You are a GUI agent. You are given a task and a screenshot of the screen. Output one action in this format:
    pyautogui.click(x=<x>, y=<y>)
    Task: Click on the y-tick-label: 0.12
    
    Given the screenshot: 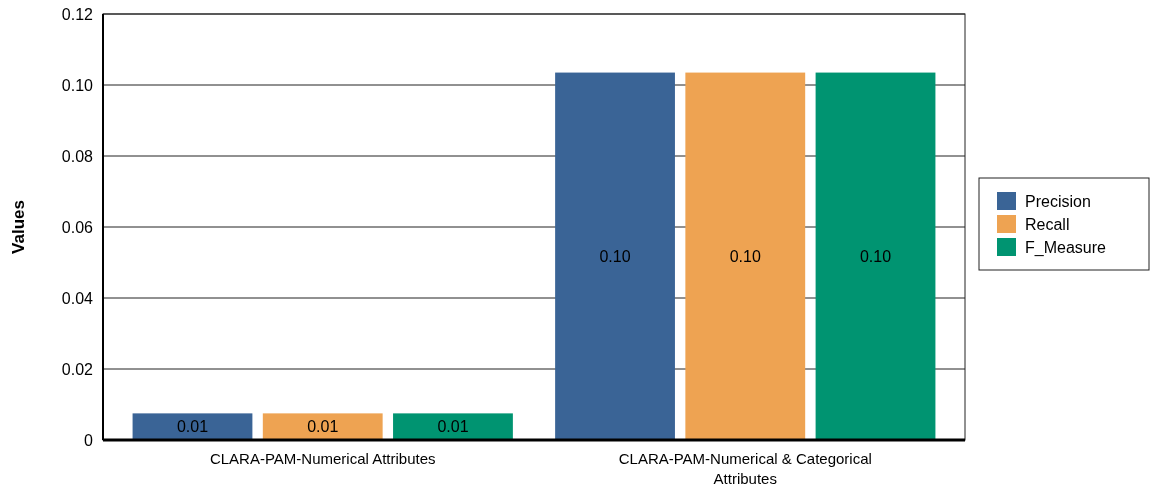 What is the action you would take?
    pyautogui.click(x=77, y=14)
    